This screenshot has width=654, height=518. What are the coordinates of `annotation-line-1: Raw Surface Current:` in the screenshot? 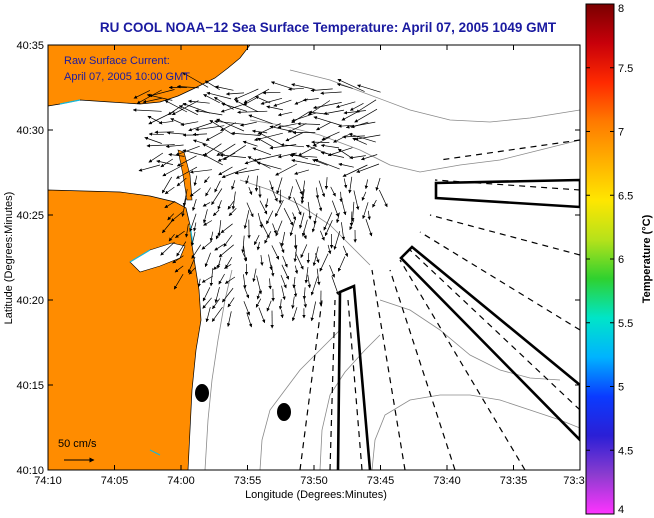 It's located at (117, 61).